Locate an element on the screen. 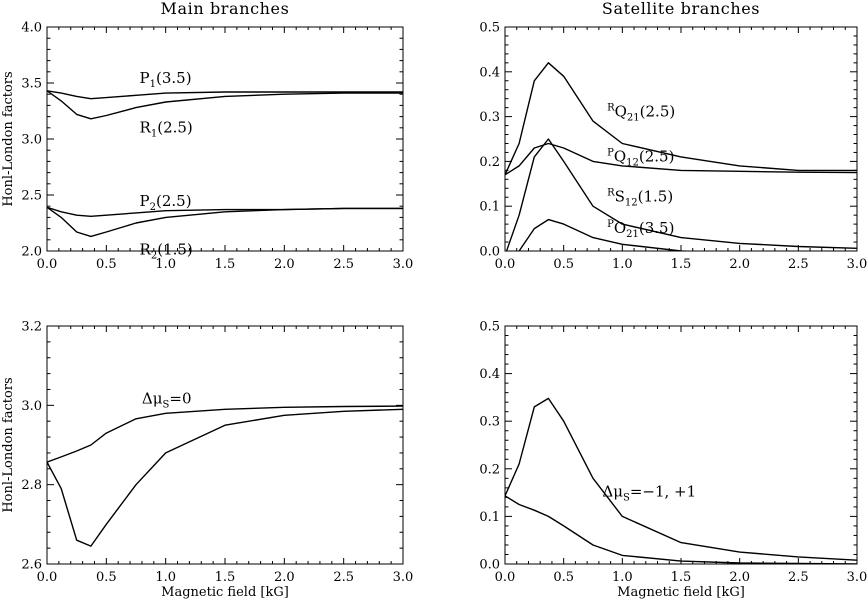 The width and height of the screenshot is (868, 603). y-tick-label: 2.0 is located at coordinates (31, 252).